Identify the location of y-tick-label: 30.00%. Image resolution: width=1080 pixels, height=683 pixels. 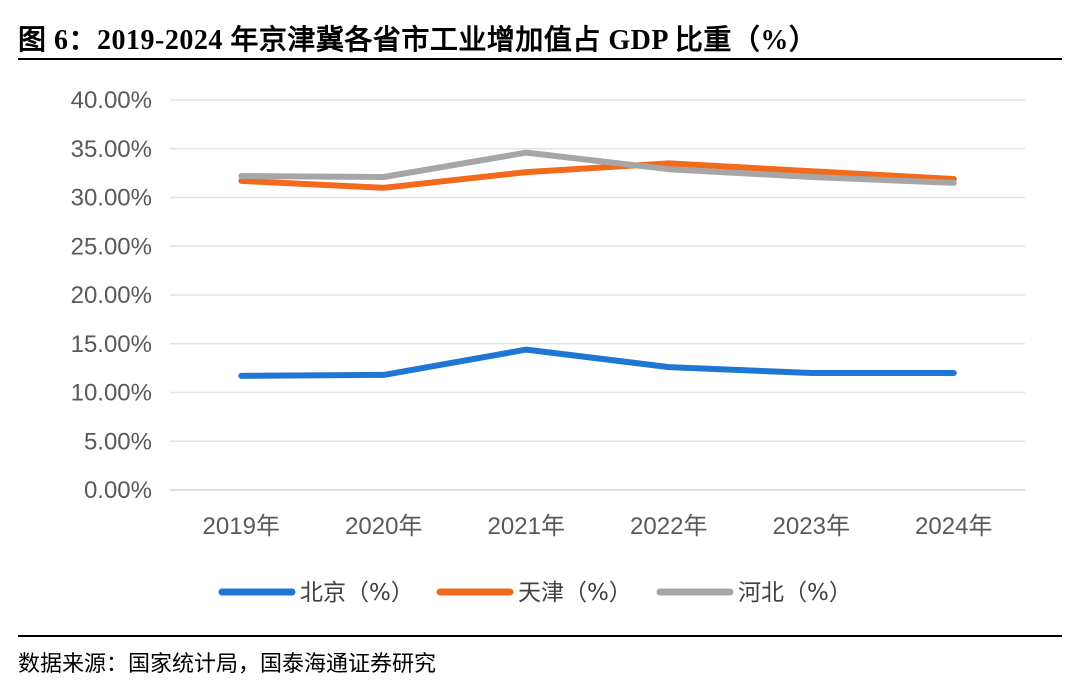
(111, 198).